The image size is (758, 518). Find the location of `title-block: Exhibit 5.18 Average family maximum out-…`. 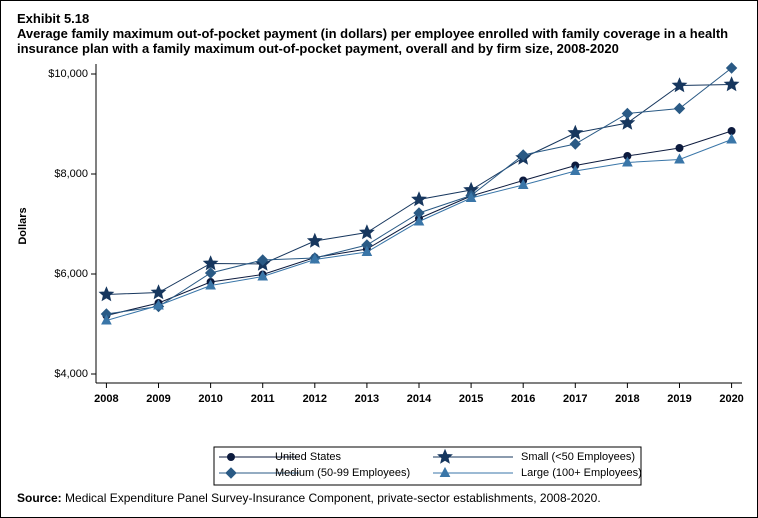

title-block: Exhibit 5.18 Average family maximum out-… is located at coordinates (377, 33).